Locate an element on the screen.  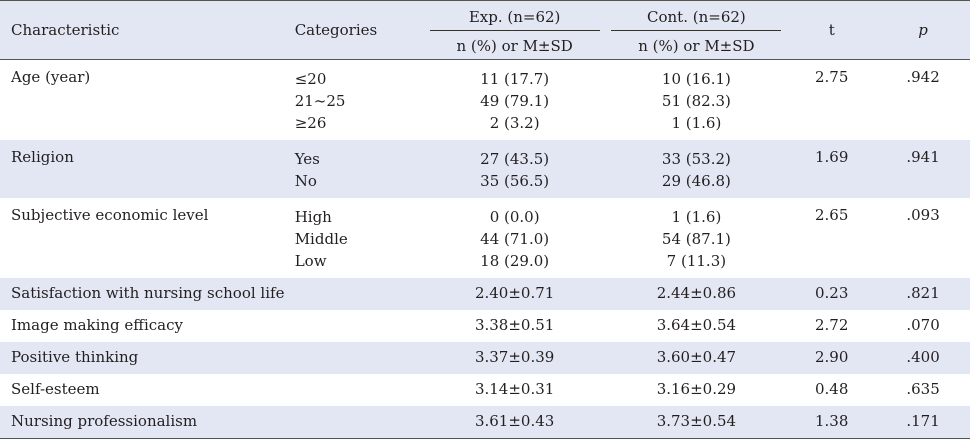
row-cont: 3.73±0.54 is located at coordinates (696, 422).